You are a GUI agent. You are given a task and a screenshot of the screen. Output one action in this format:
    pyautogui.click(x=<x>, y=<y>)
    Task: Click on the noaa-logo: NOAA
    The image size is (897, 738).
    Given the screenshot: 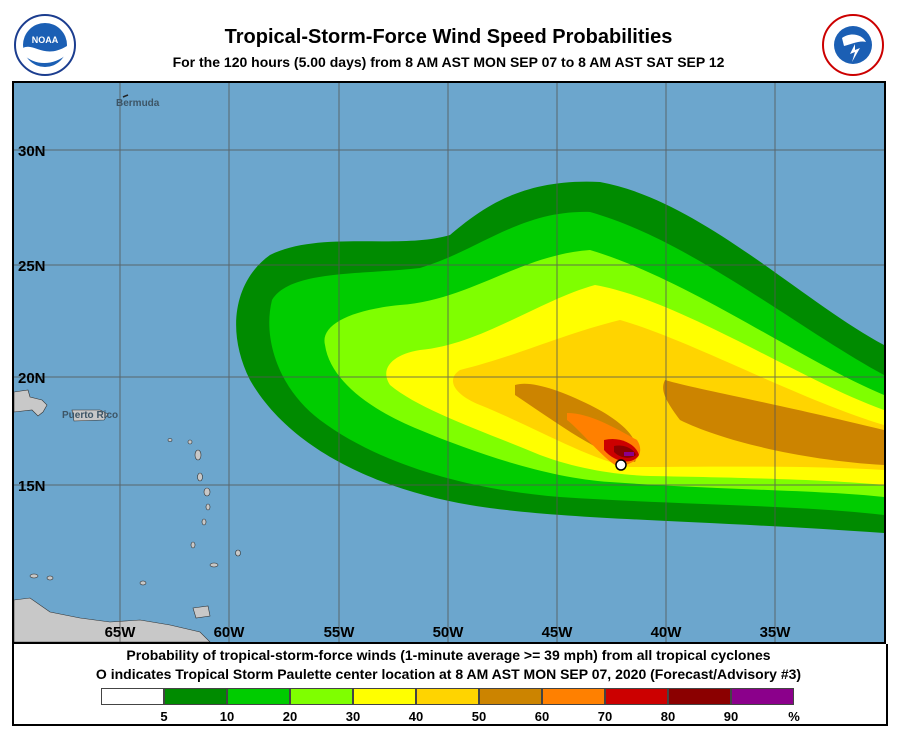 What is the action you would take?
    pyautogui.click(x=45, y=45)
    